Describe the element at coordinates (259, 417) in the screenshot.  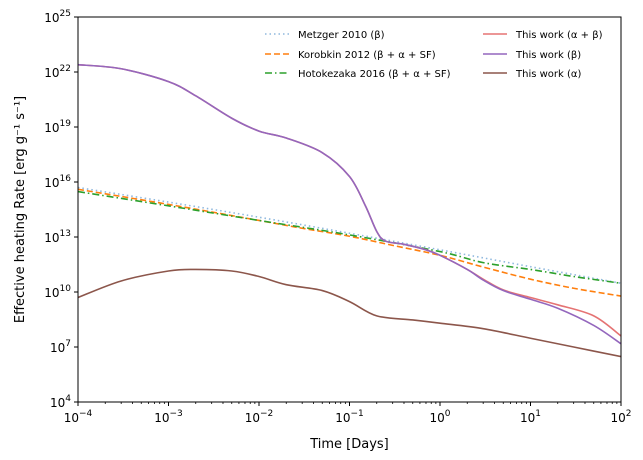
I see `x-tick-label: 10⁻²` at that location.